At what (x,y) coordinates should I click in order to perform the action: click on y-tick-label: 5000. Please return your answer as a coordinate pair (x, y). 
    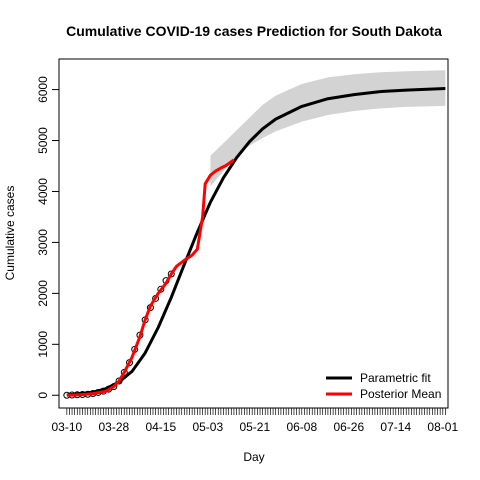
    Looking at the image, I should click on (43, 140).